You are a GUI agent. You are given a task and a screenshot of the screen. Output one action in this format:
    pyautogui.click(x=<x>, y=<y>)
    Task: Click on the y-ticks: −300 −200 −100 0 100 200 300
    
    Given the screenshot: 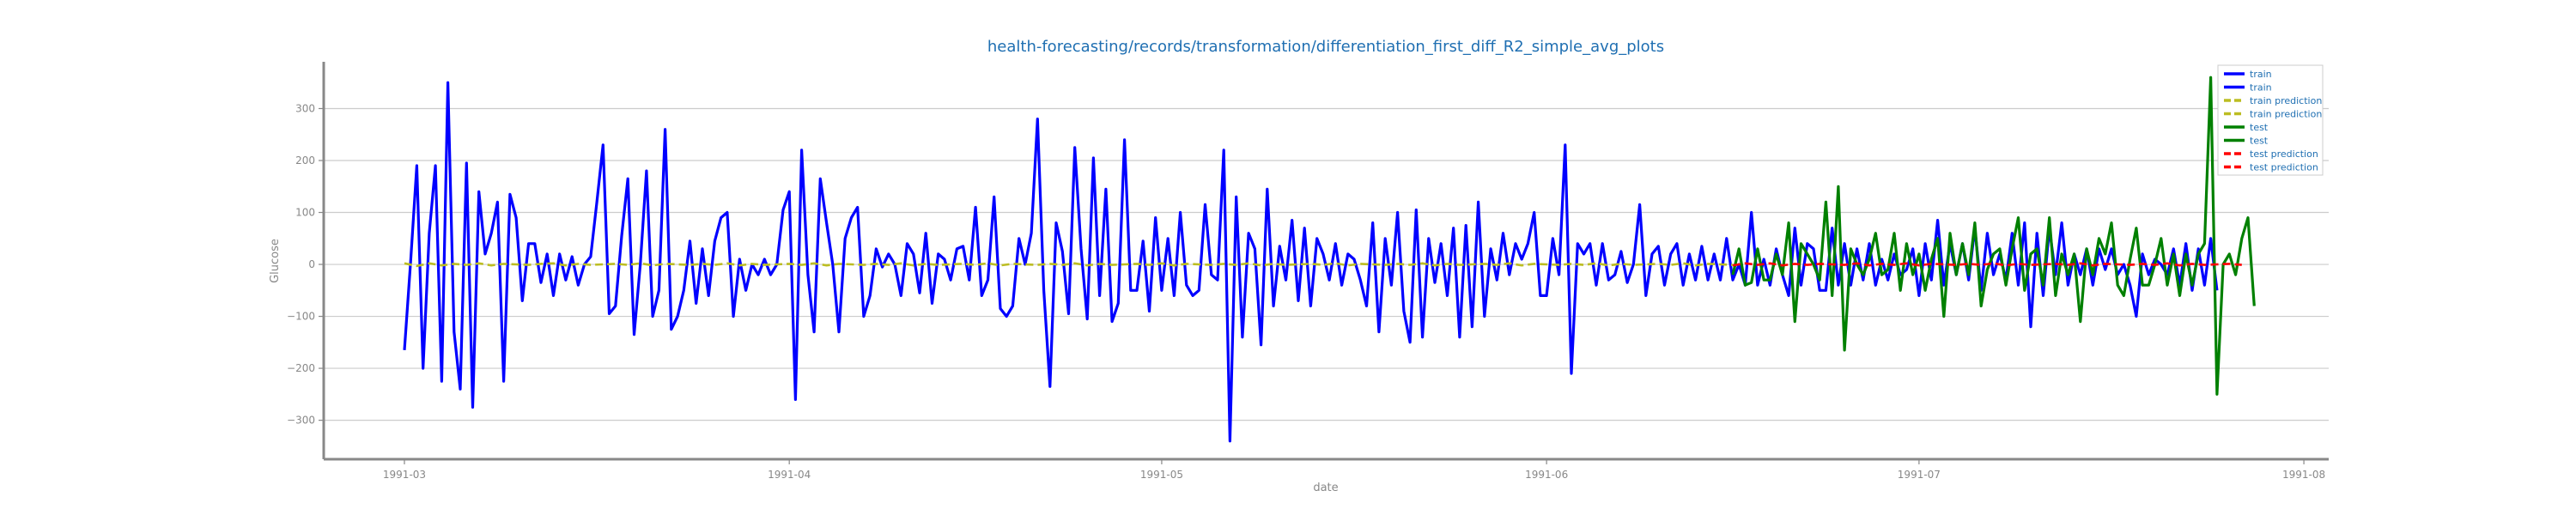 What is the action you would take?
    pyautogui.click(x=305, y=264)
    